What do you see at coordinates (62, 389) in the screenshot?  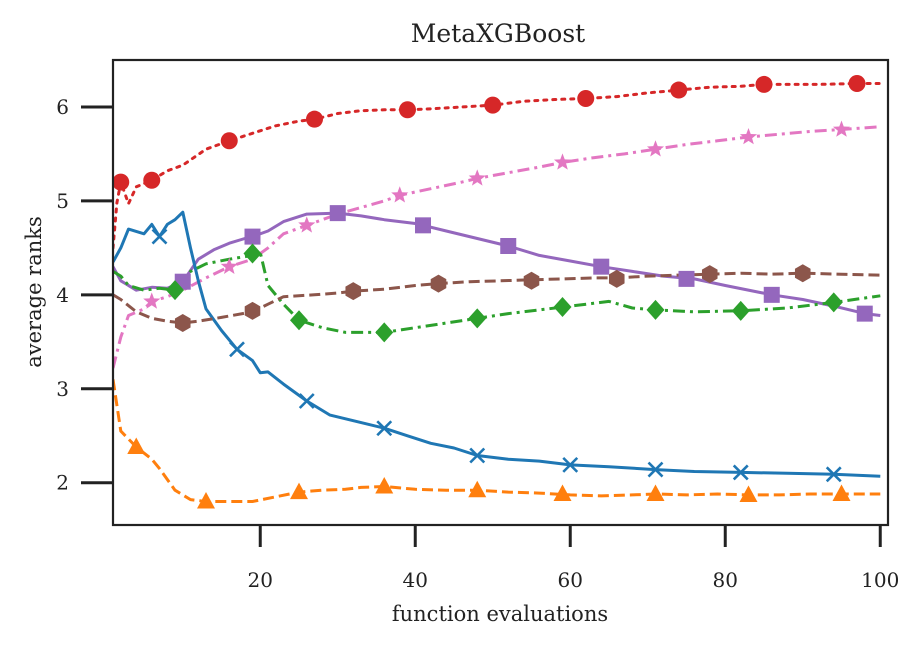 I see `y-tick-label: 3` at bounding box center [62, 389].